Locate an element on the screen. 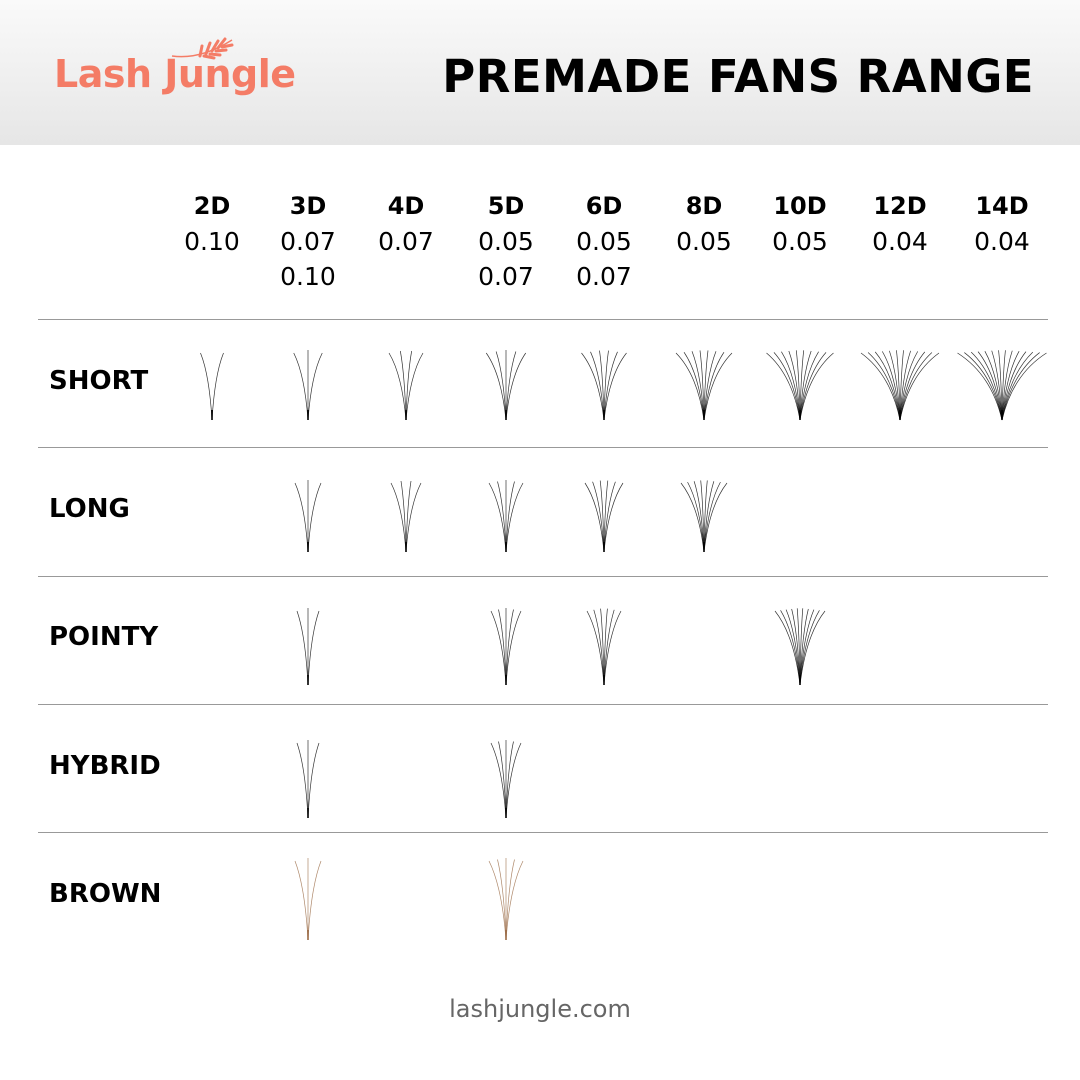 The height and width of the screenshot is (1080, 1080). fan-pointy-6d is located at coordinates (604, 647).